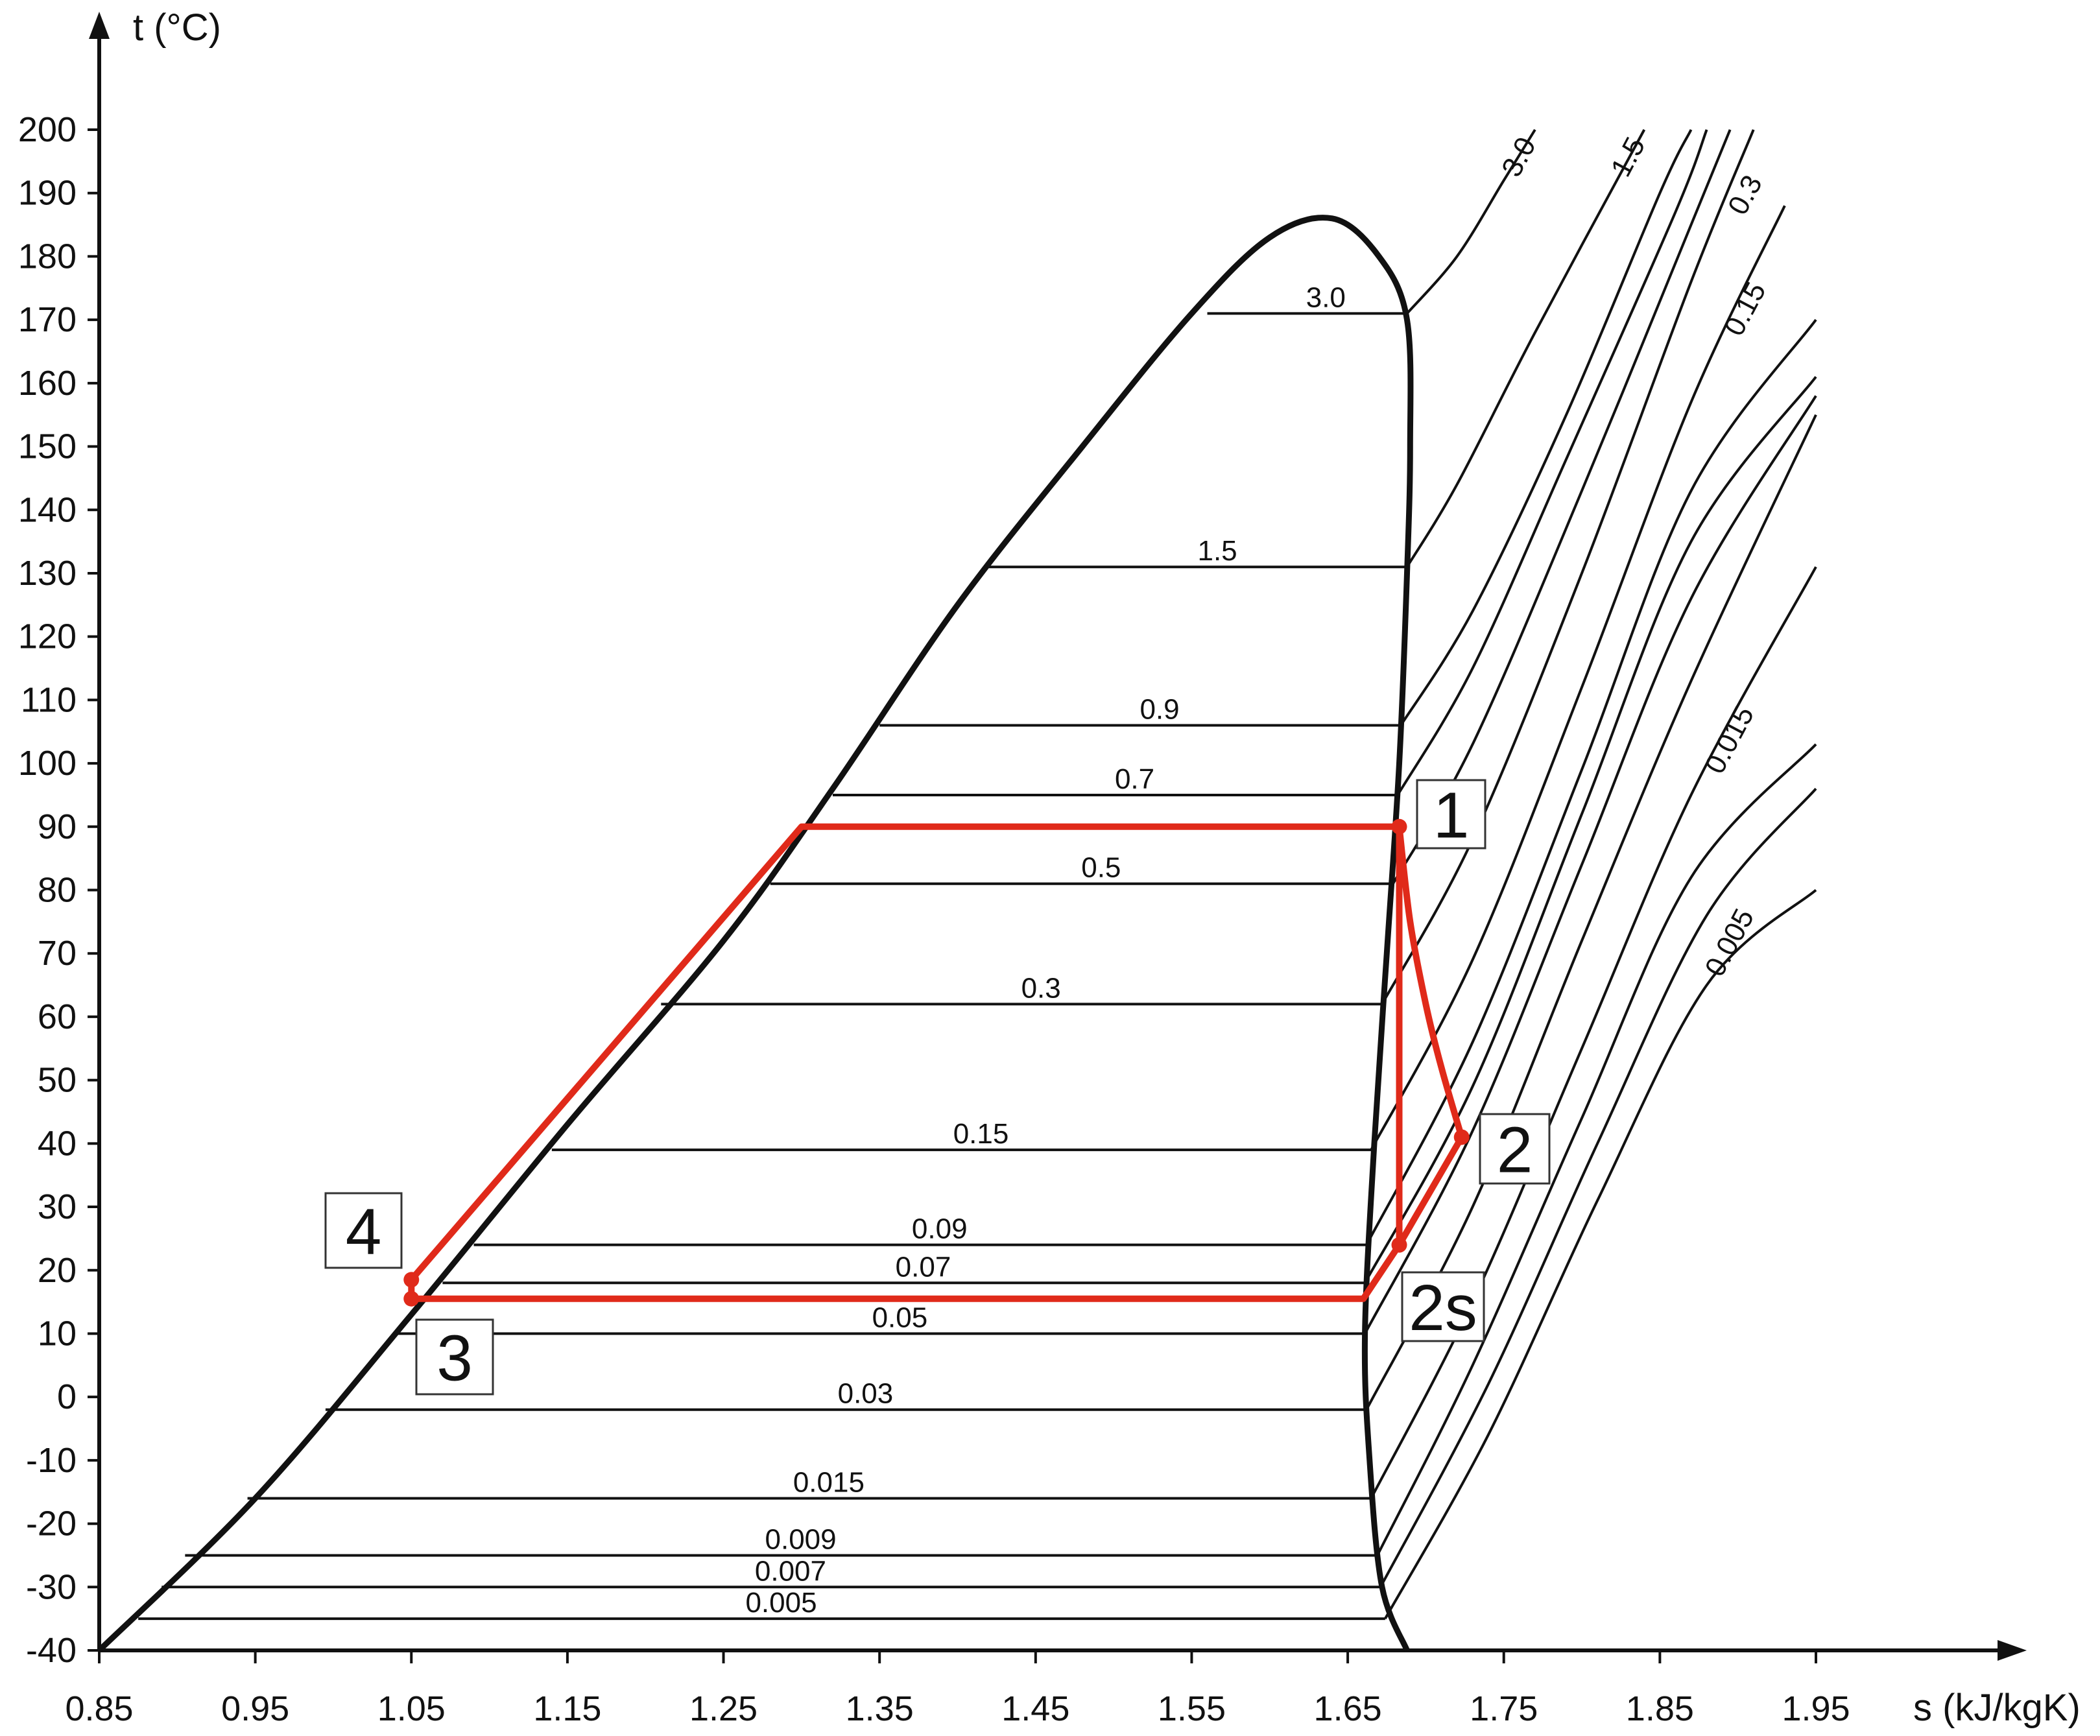  What do you see at coordinates (255, 1708) in the screenshot?
I see `x-tick-label: 0.95` at bounding box center [255, 1708].